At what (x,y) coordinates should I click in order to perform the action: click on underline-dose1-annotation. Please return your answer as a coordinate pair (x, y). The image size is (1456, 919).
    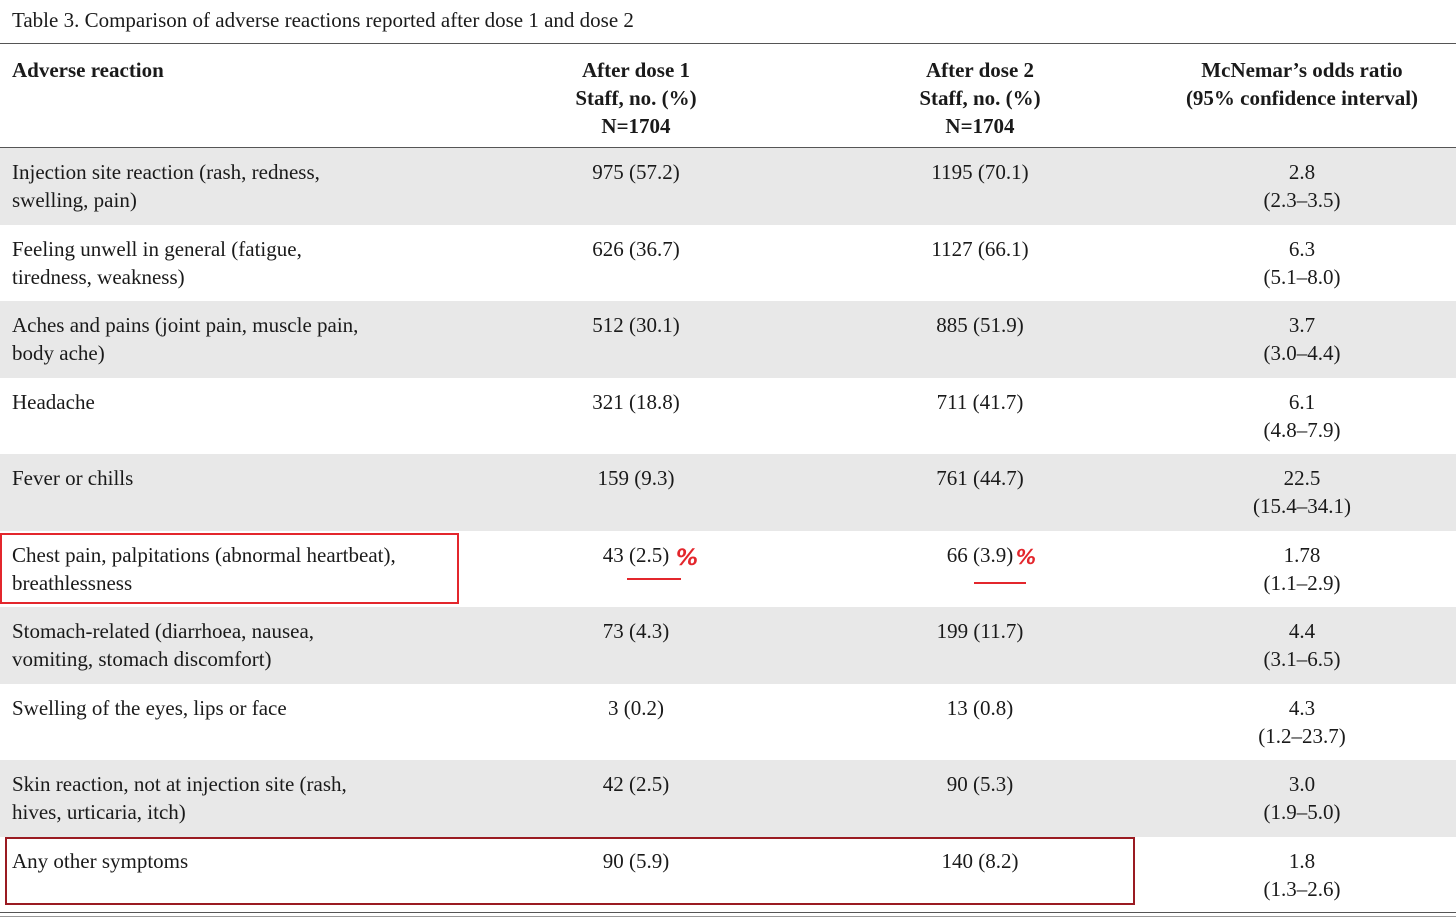
    Looking at the image, I should click on (654, 579).